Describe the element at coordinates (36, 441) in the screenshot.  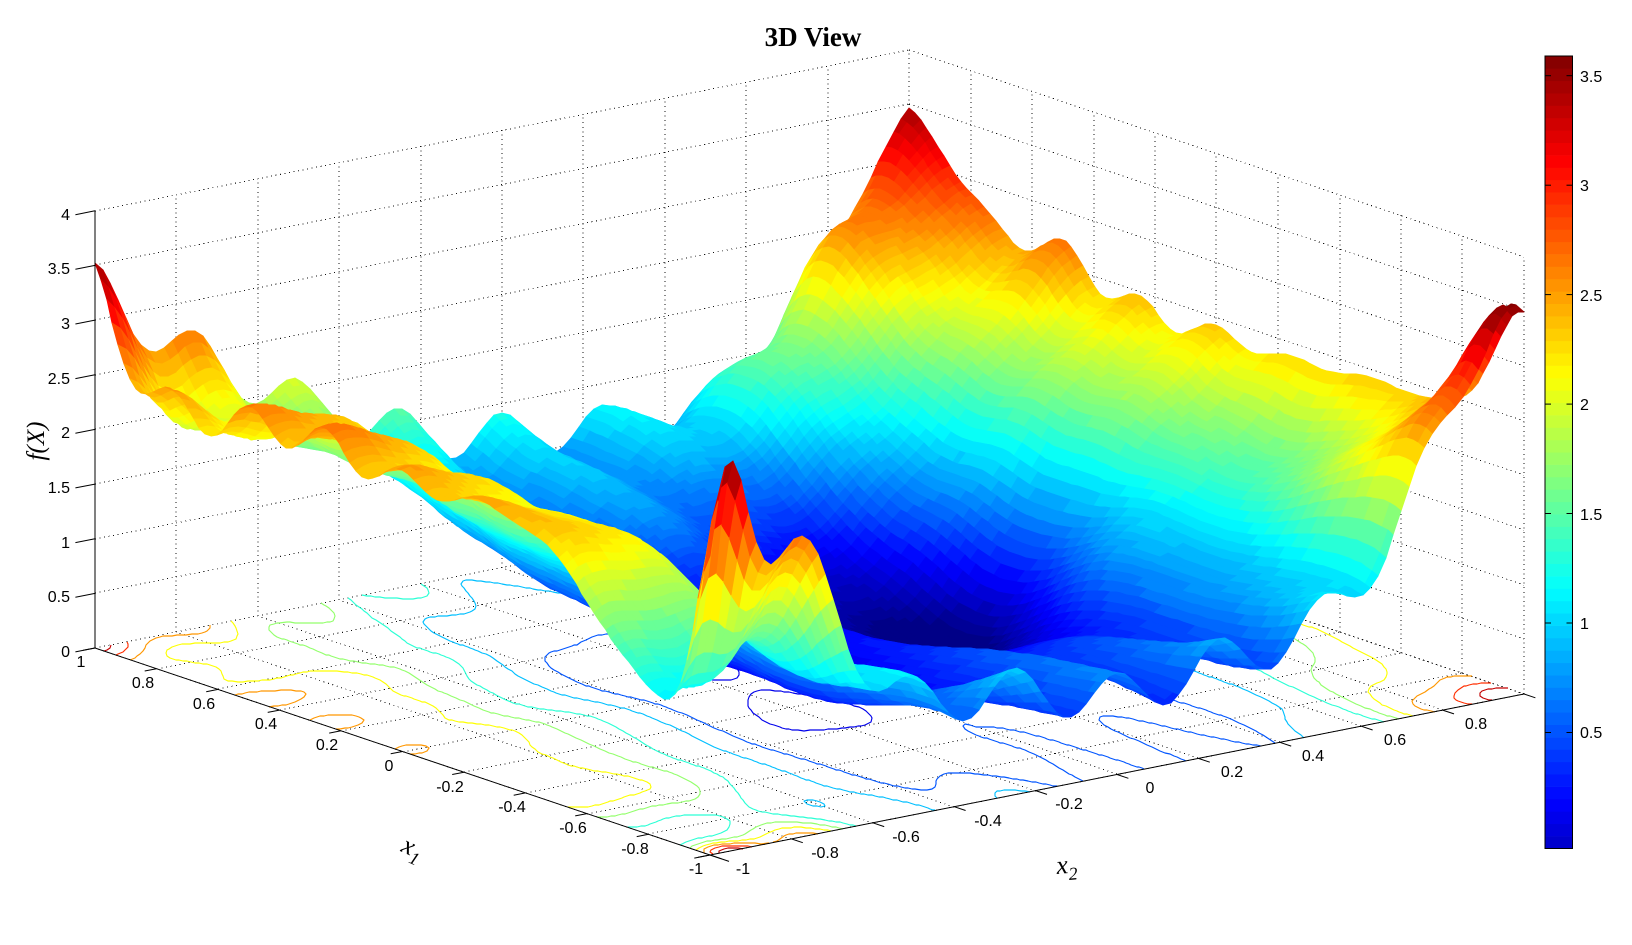
I see `svg-text: f(X)` at that location.